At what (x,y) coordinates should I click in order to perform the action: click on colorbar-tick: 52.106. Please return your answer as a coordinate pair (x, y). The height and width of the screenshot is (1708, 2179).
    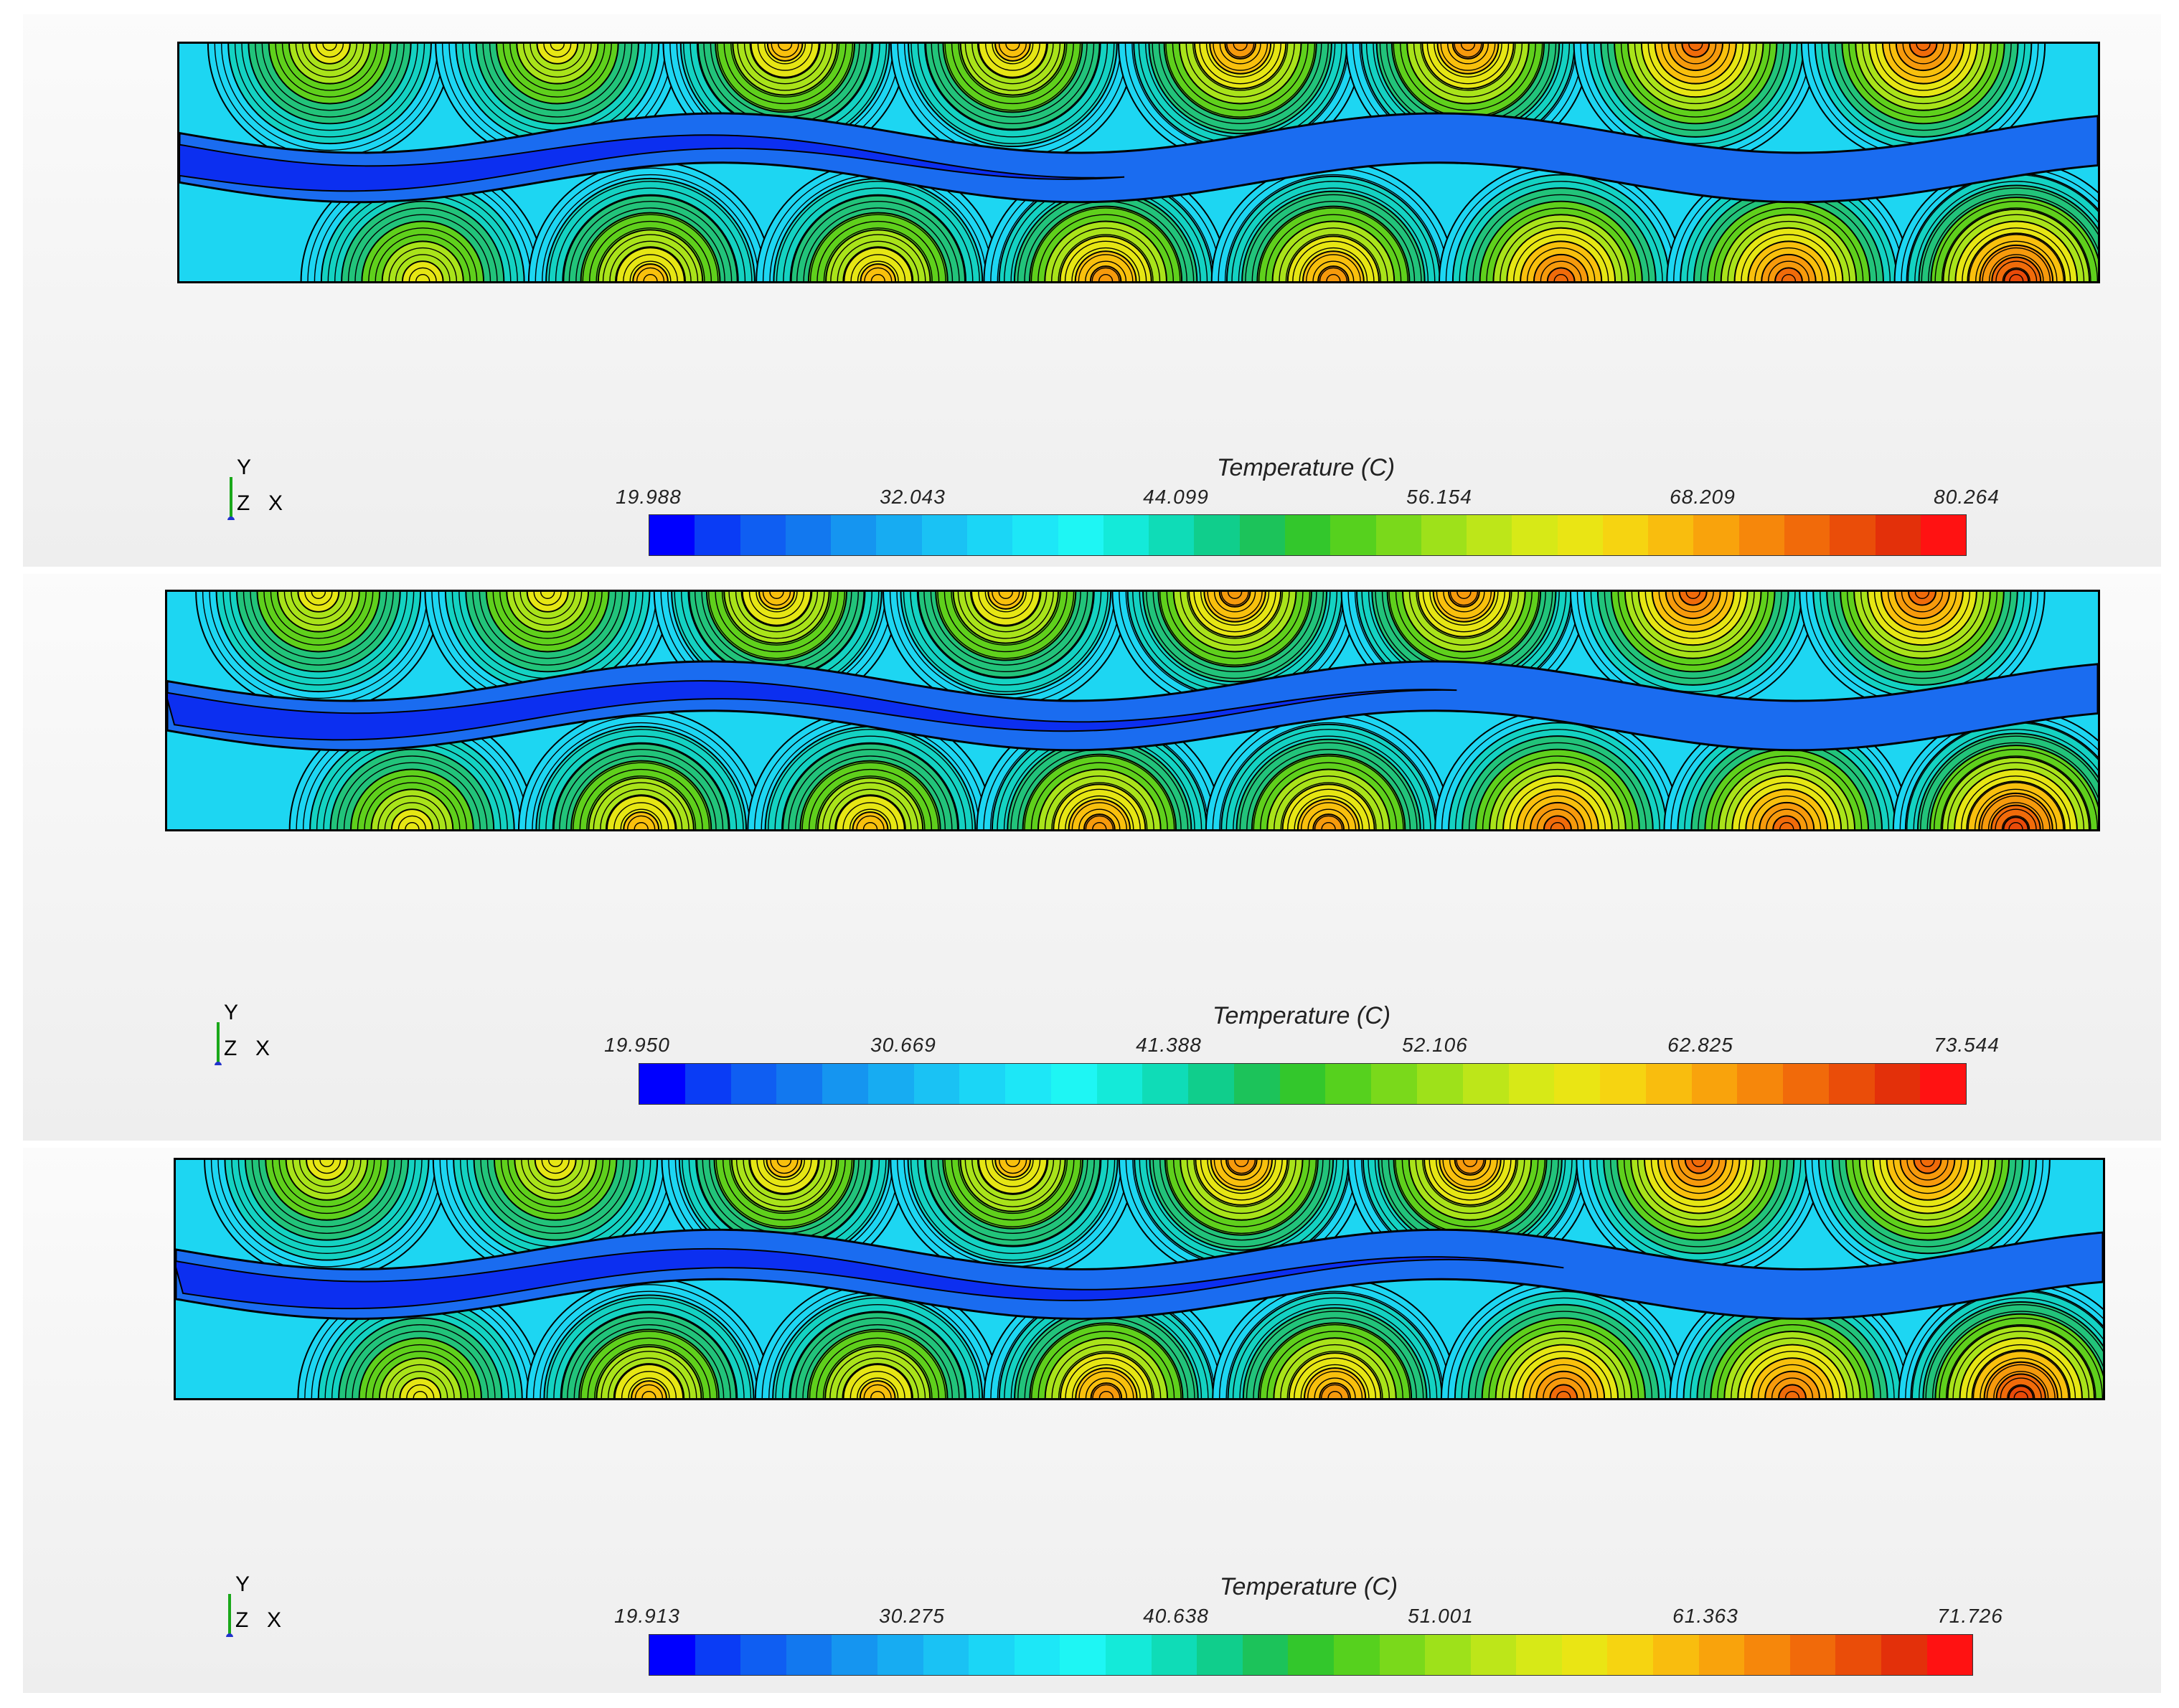
    Looking at the image, I should click on (1435, 1045).